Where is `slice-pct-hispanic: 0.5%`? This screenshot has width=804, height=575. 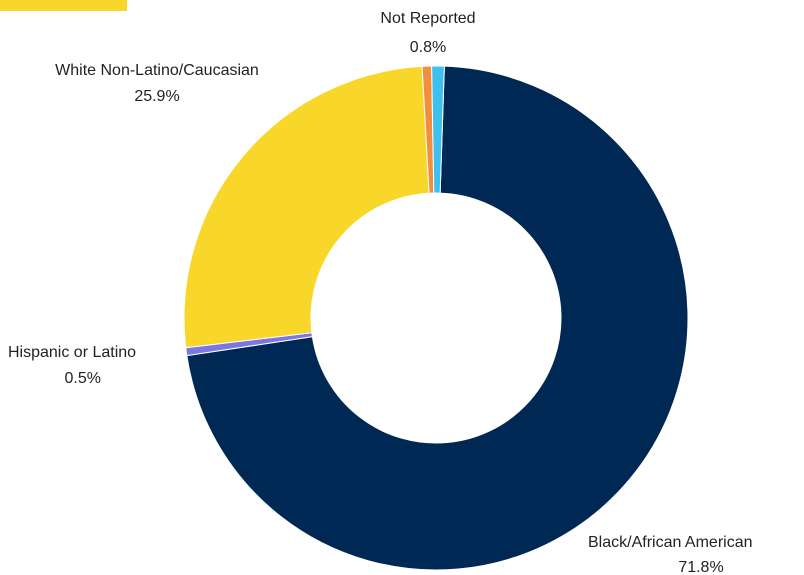 slice-pct-hispanic: 0.5% is located at coordinates (83, 378).